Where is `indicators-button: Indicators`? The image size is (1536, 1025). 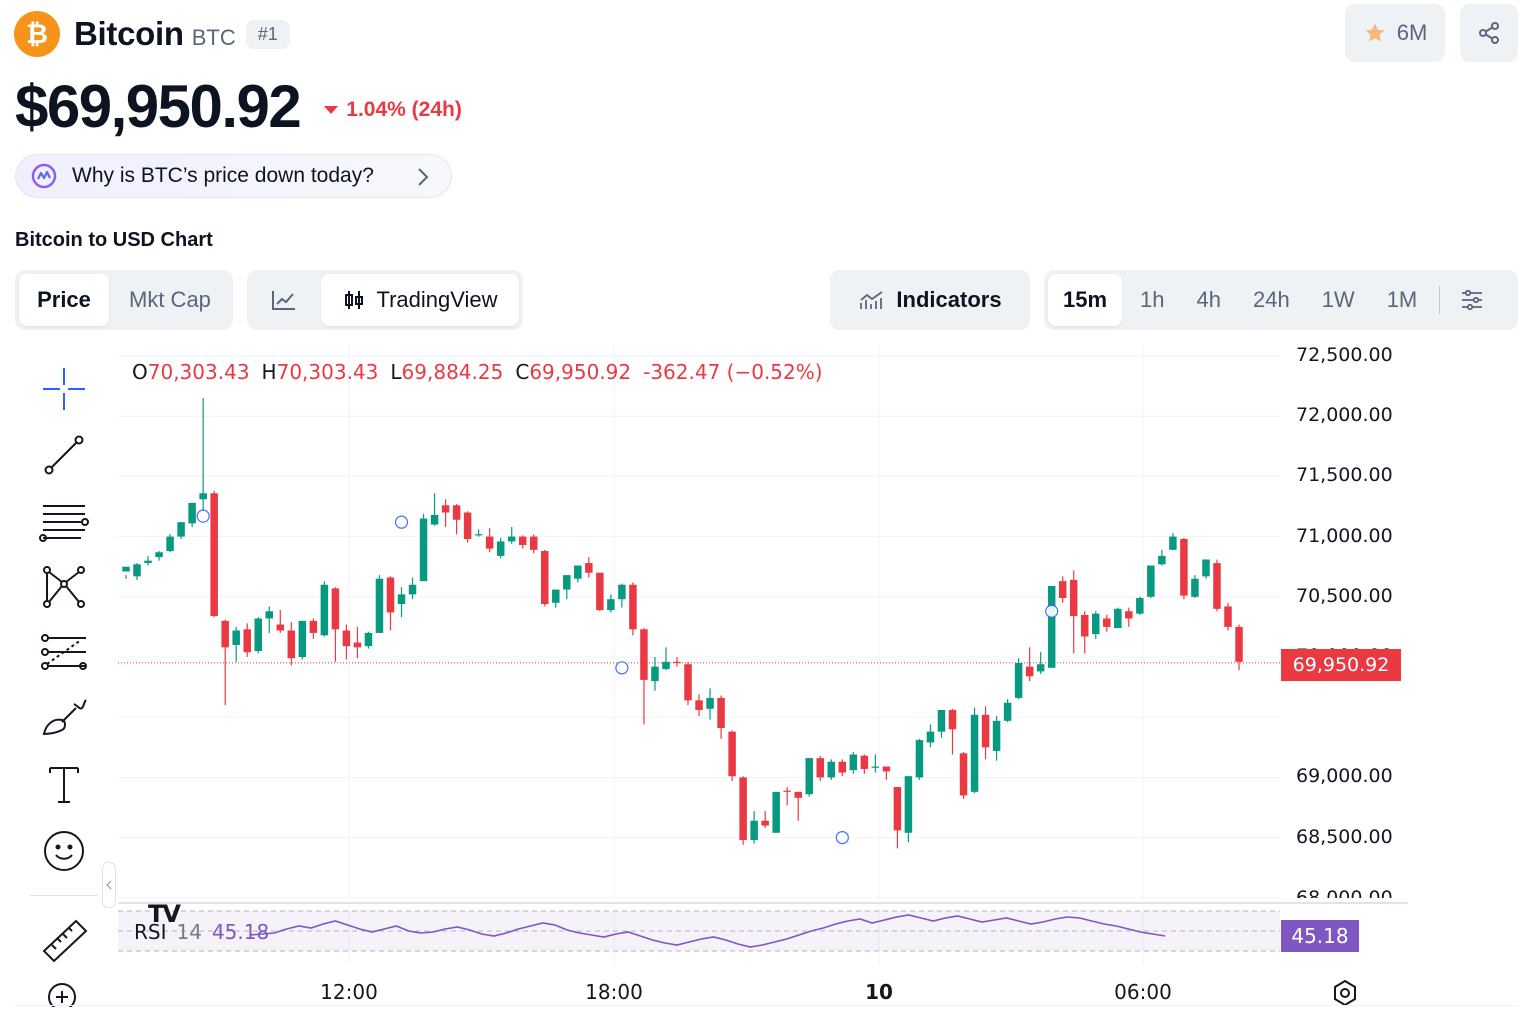
indicators-button: Indicators is located at coordinates (930, 300).